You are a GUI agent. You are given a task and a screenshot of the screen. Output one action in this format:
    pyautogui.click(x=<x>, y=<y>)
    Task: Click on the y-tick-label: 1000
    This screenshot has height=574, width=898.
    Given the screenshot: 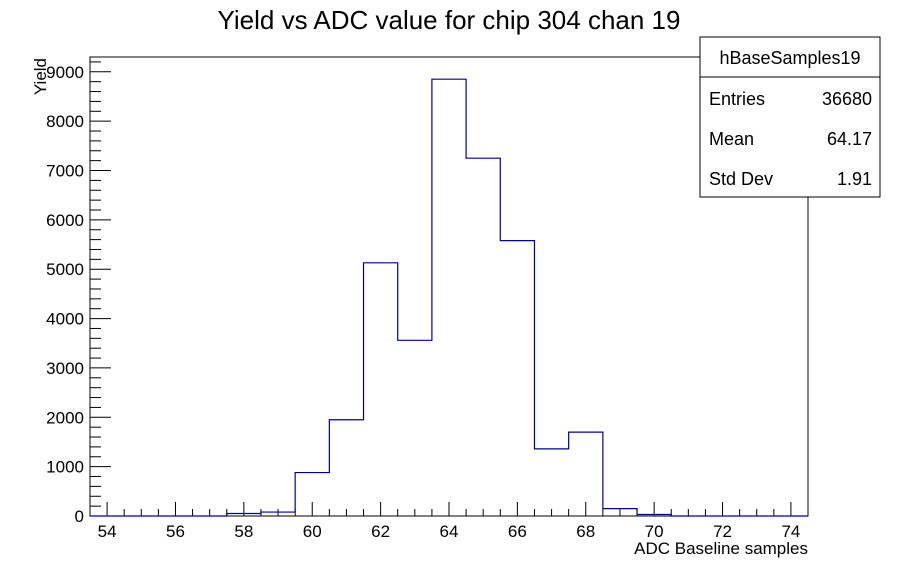 What is the action you would take?
    pyautogui.click(x=65, y=467)
    